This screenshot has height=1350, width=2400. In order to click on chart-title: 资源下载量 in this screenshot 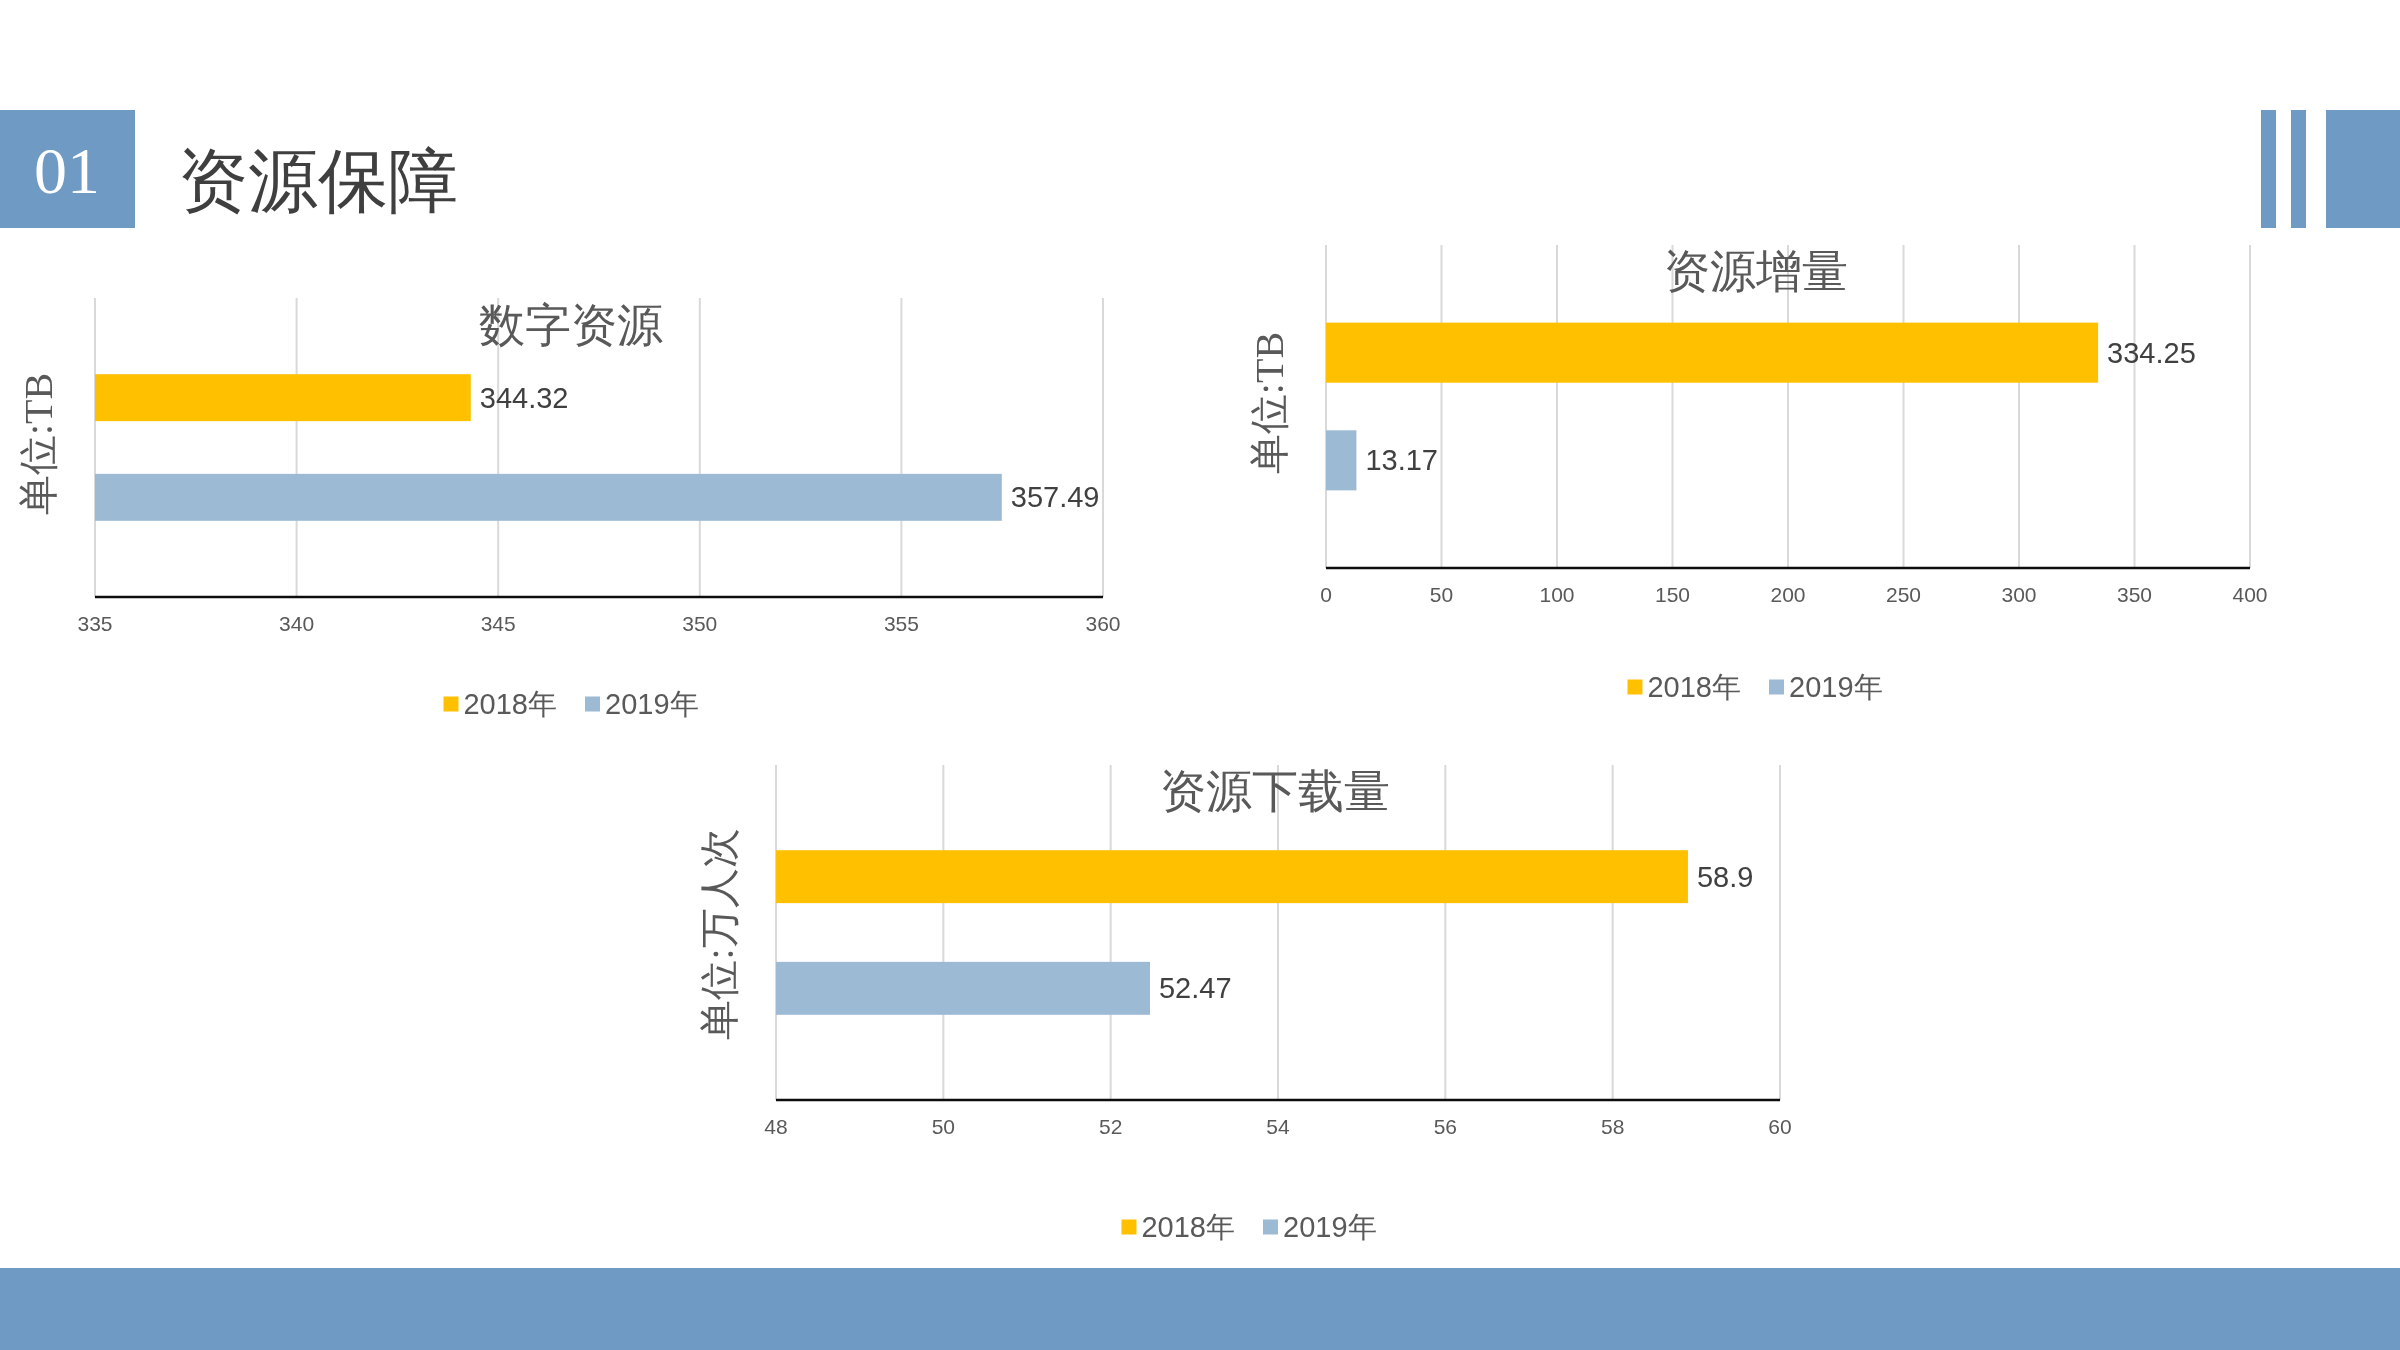, I will do `click(1275, 791)`.